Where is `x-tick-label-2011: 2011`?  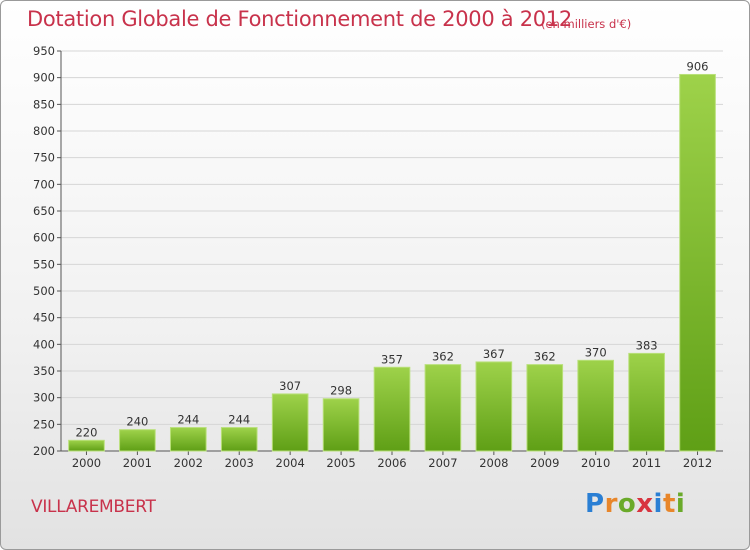 x-tick-label-2011: 2011 is located at coordinates (646, 463).